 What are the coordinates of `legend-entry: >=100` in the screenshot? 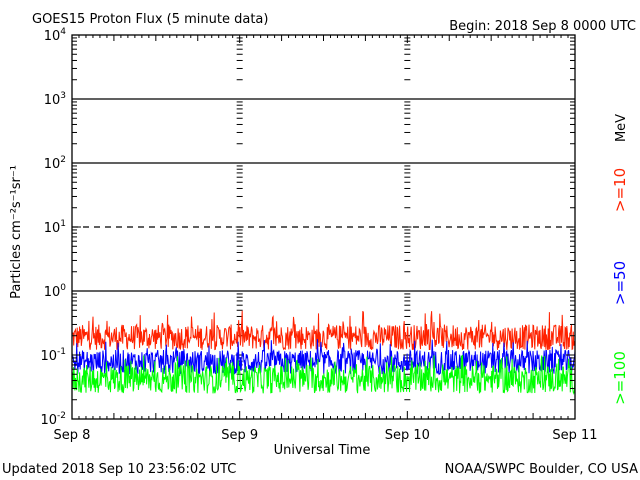 It's located at (620, 378).